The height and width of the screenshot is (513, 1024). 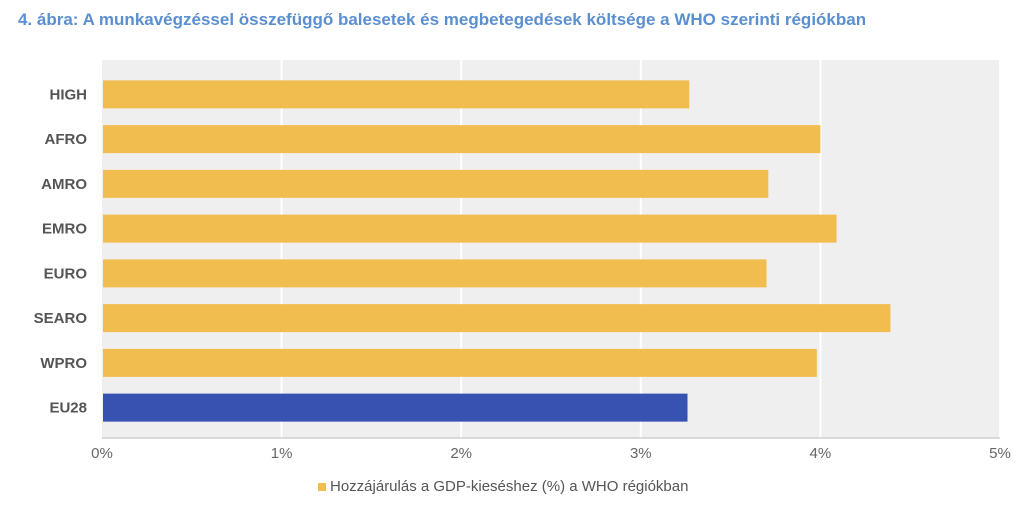 What do you see at coordinates (436, 183) in the screenshot?
I see `bar-amro` at bounding box center [436, 183].